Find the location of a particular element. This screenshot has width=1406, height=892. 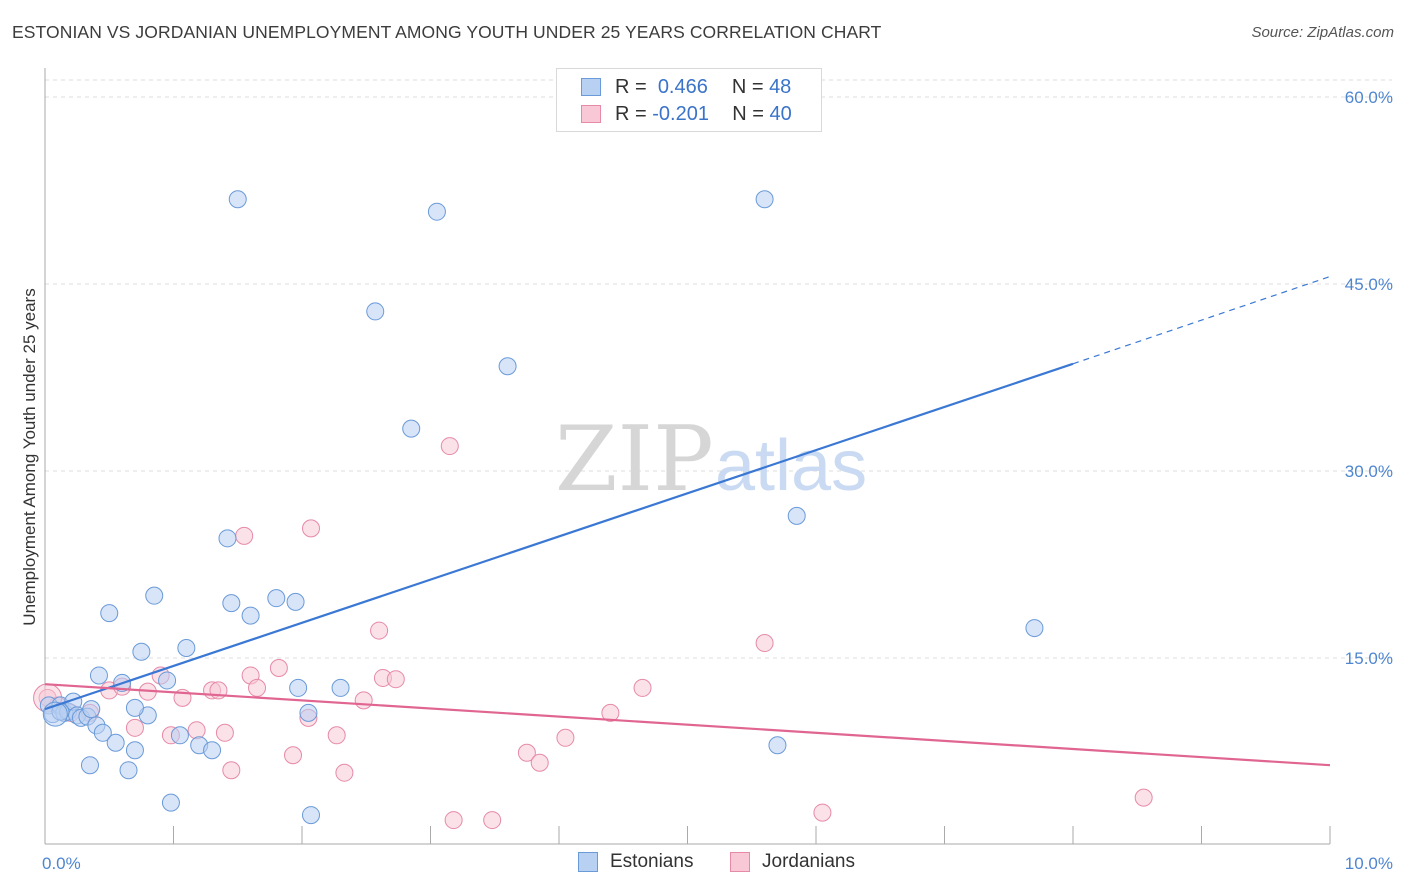

watermark-zip: ZIP is located at coordinates (634, 459).